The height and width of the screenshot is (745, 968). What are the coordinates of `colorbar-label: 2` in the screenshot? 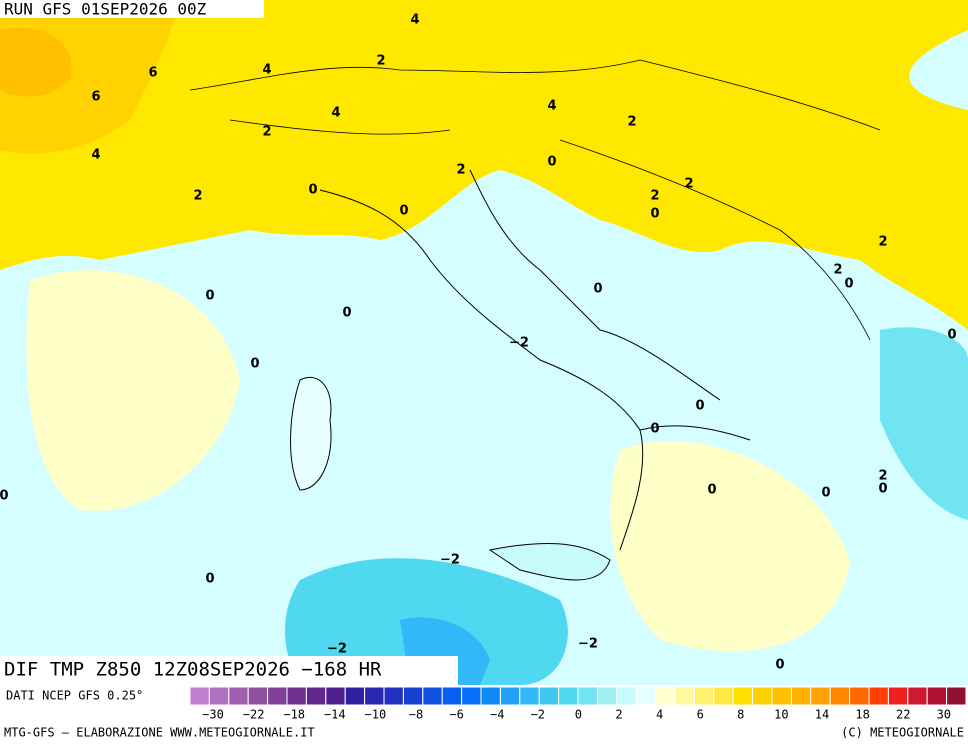 It's located at (618, 715).